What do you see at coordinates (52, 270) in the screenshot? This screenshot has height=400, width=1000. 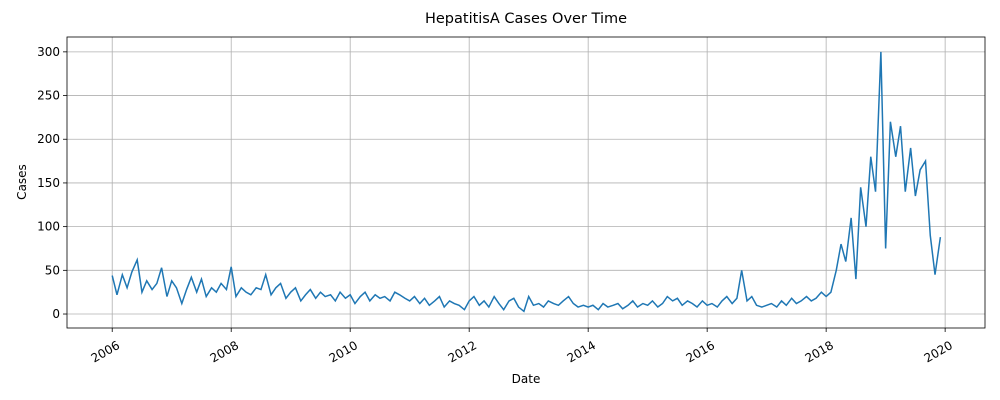 I see `y-tick-label: 50` at bounding box center [52, 270].